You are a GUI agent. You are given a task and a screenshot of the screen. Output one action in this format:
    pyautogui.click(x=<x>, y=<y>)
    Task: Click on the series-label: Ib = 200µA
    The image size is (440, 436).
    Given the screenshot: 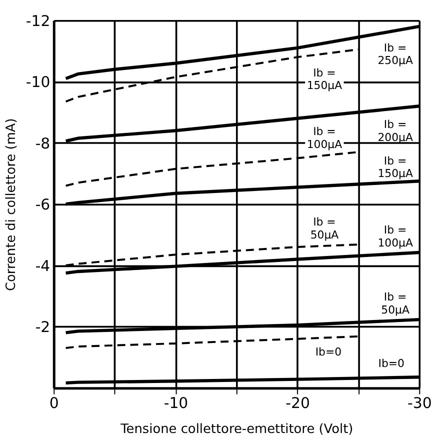 What is the action you would take?
    pyautogui.click(x=396, y=131)
    